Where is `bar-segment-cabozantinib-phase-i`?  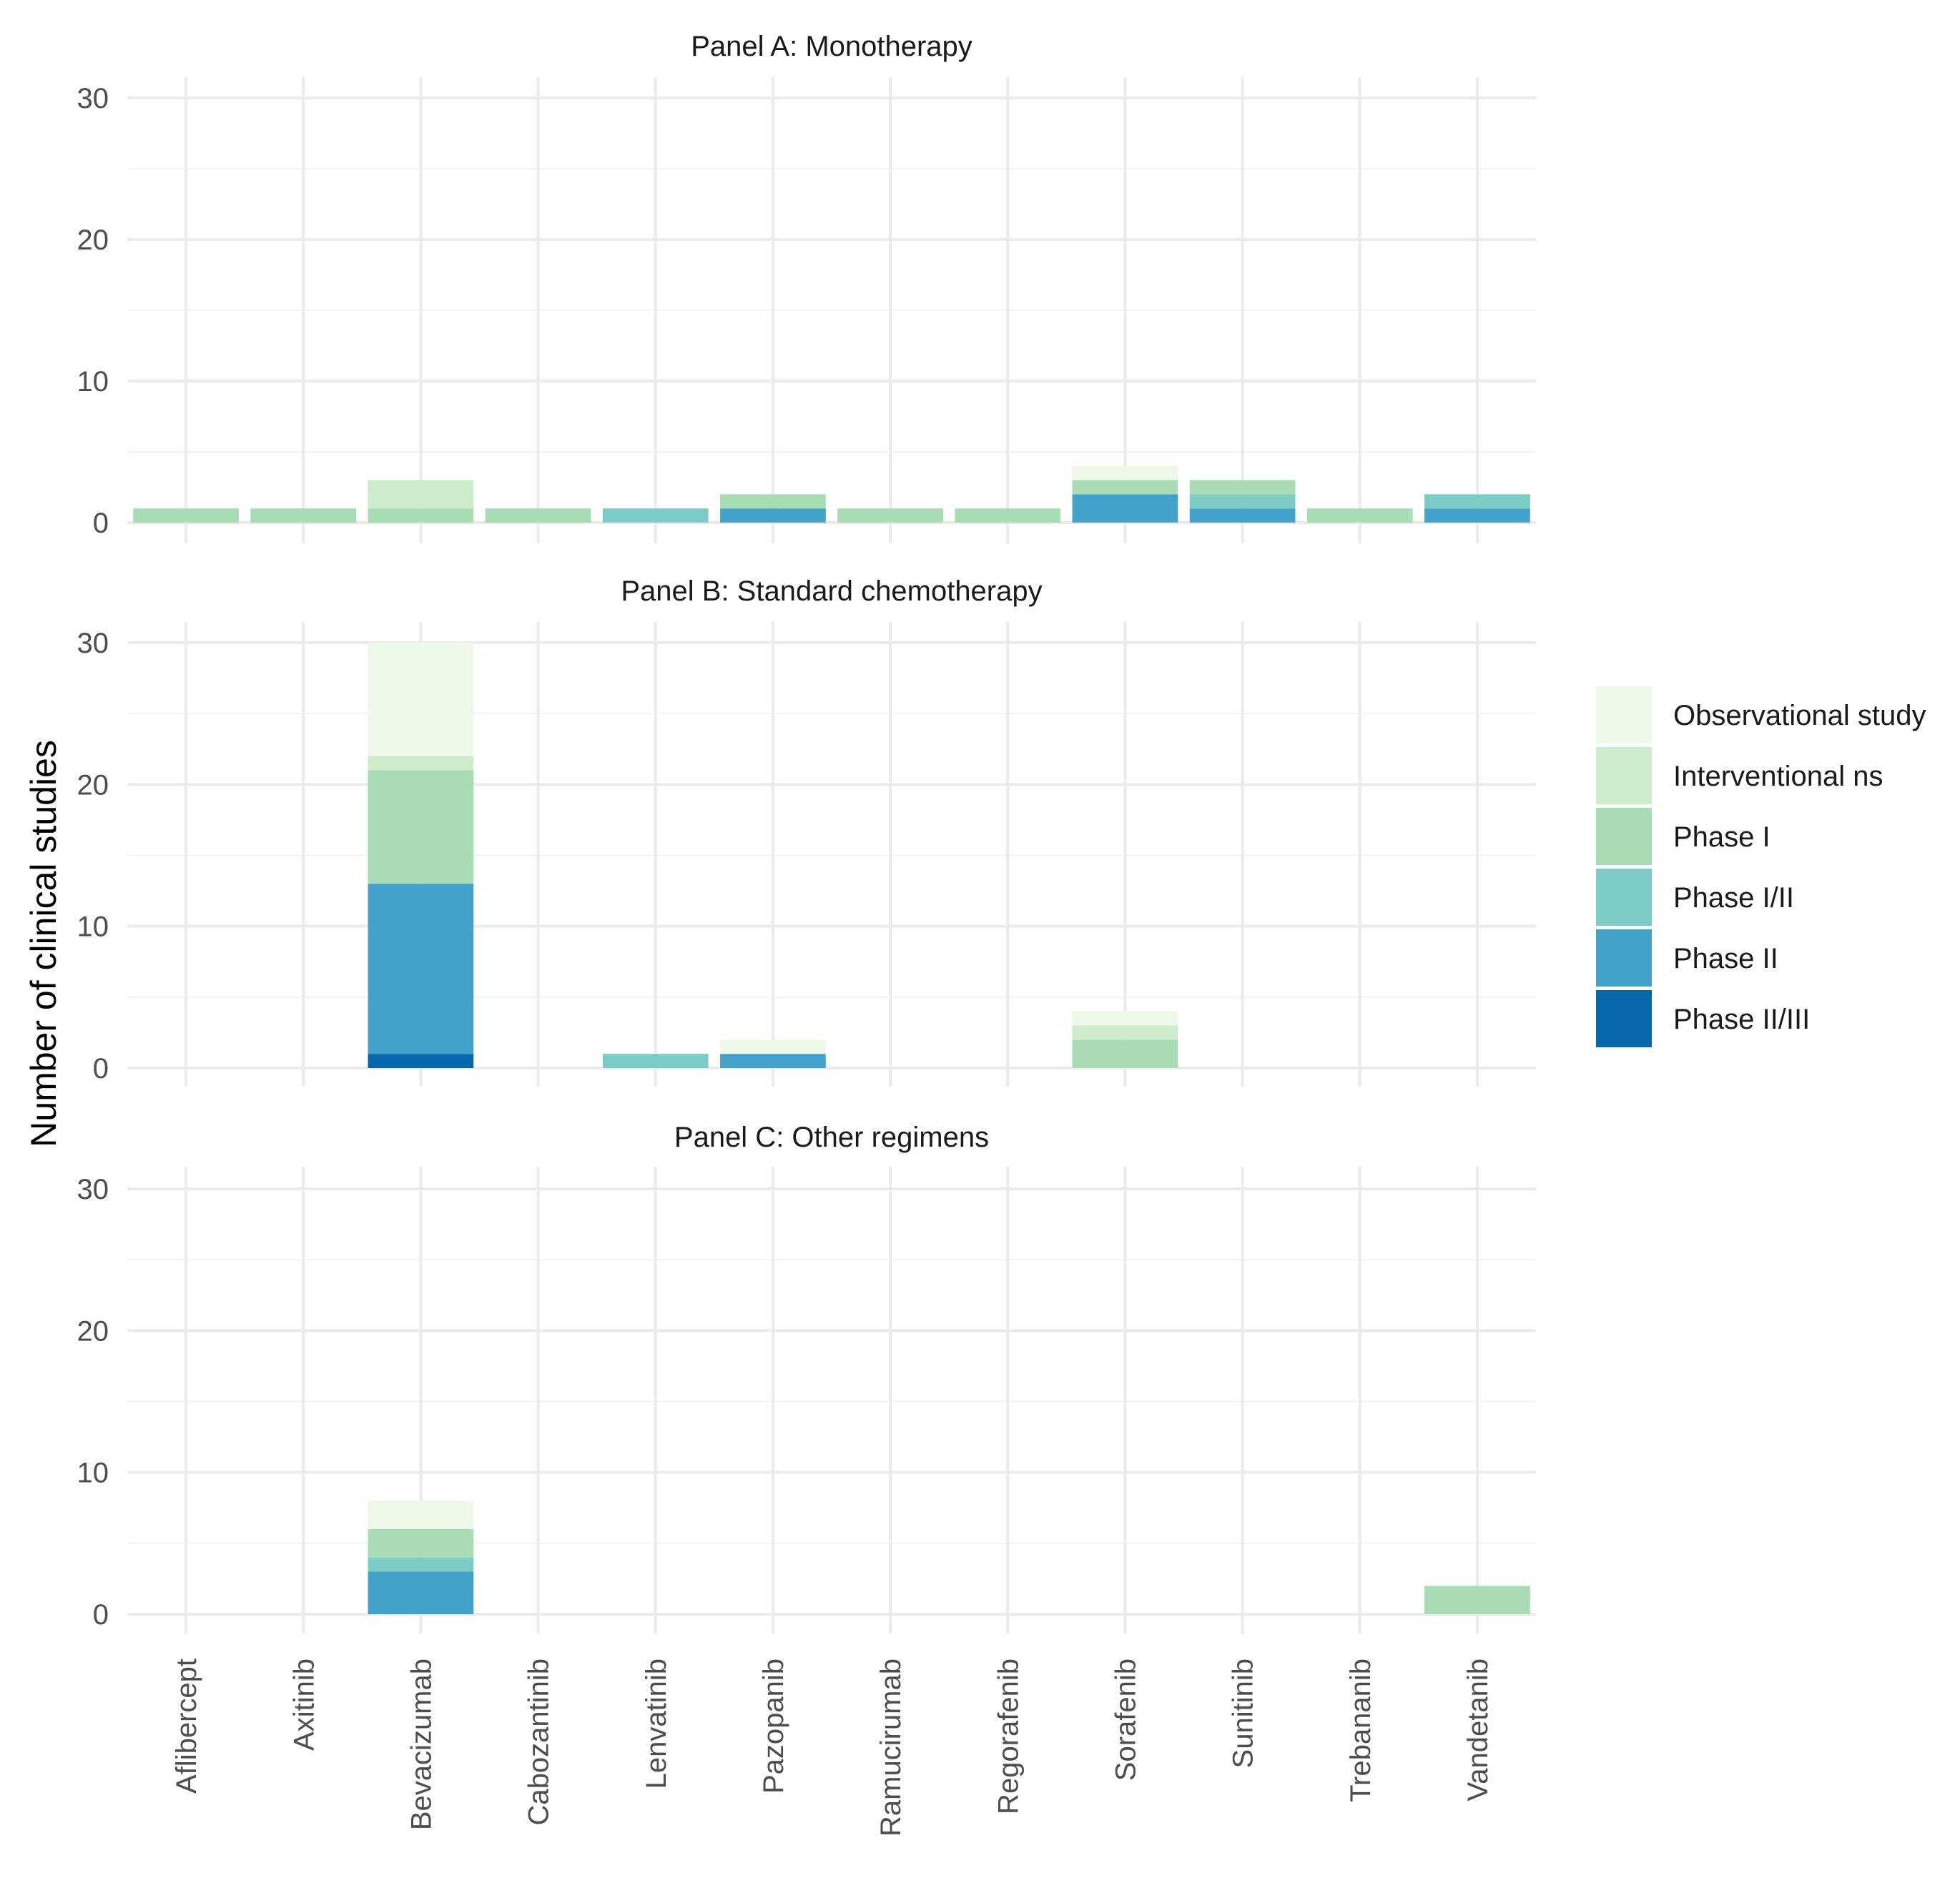
bar-segment-cabozantinib-phase-i is located at coordinates (538, 515).